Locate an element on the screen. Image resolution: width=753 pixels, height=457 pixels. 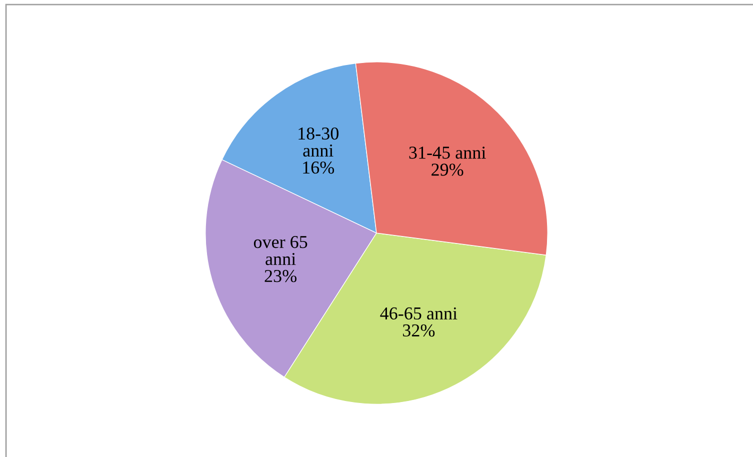
slice-label: 18-30 anni is located at coordinates (318, 142).